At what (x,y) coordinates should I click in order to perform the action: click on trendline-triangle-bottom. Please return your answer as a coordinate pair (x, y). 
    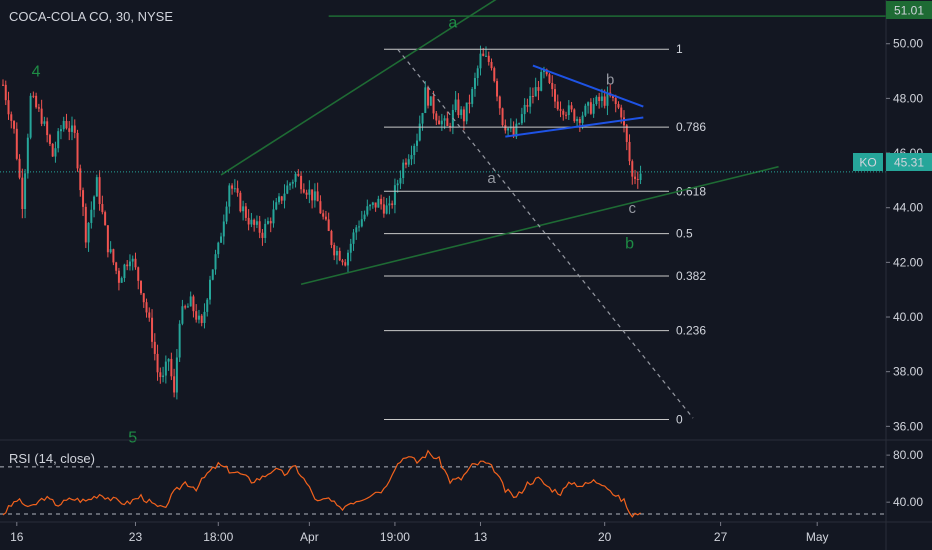
    Looking at the image, I should click on (574, 127).